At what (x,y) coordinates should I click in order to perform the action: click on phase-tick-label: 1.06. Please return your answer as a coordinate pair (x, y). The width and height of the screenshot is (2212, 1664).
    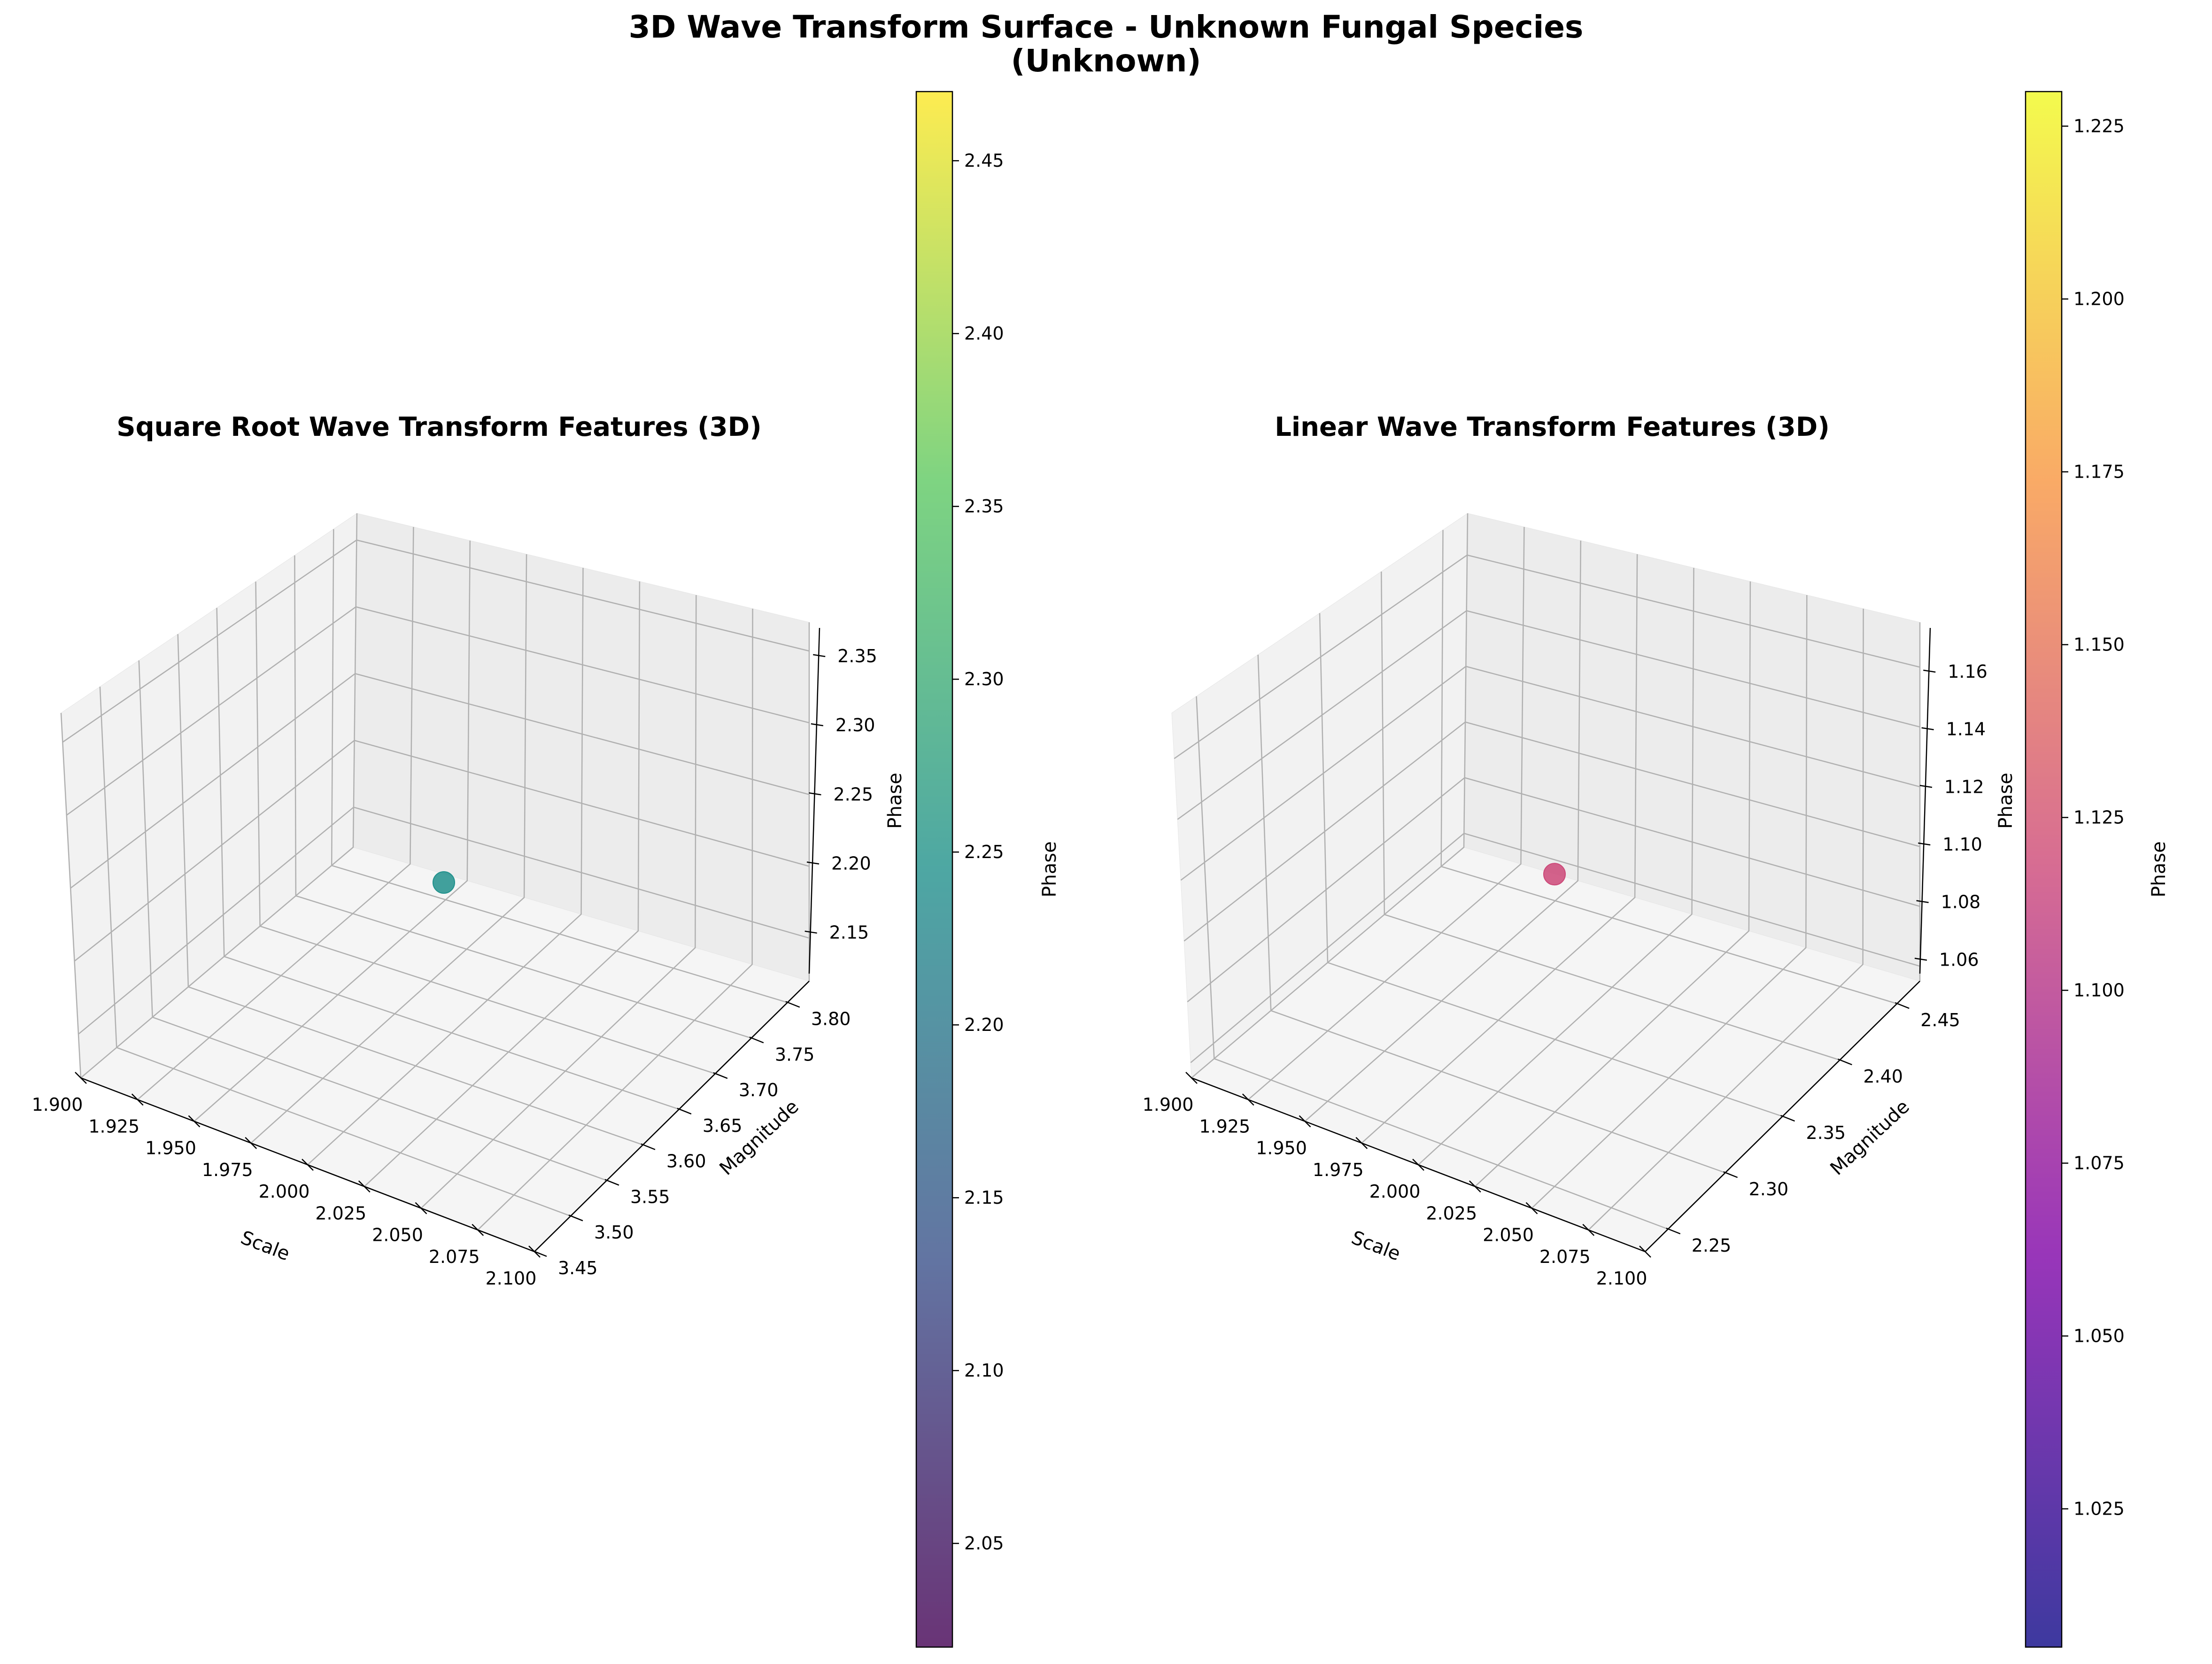
    Looking at the image, I should click on (1959, 959).